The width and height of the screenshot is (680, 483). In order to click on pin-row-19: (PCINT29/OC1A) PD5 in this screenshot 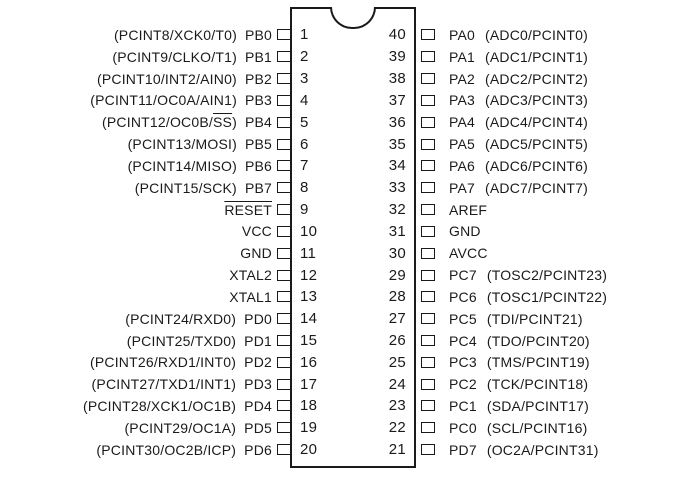, I will do `click(145, 428)`.